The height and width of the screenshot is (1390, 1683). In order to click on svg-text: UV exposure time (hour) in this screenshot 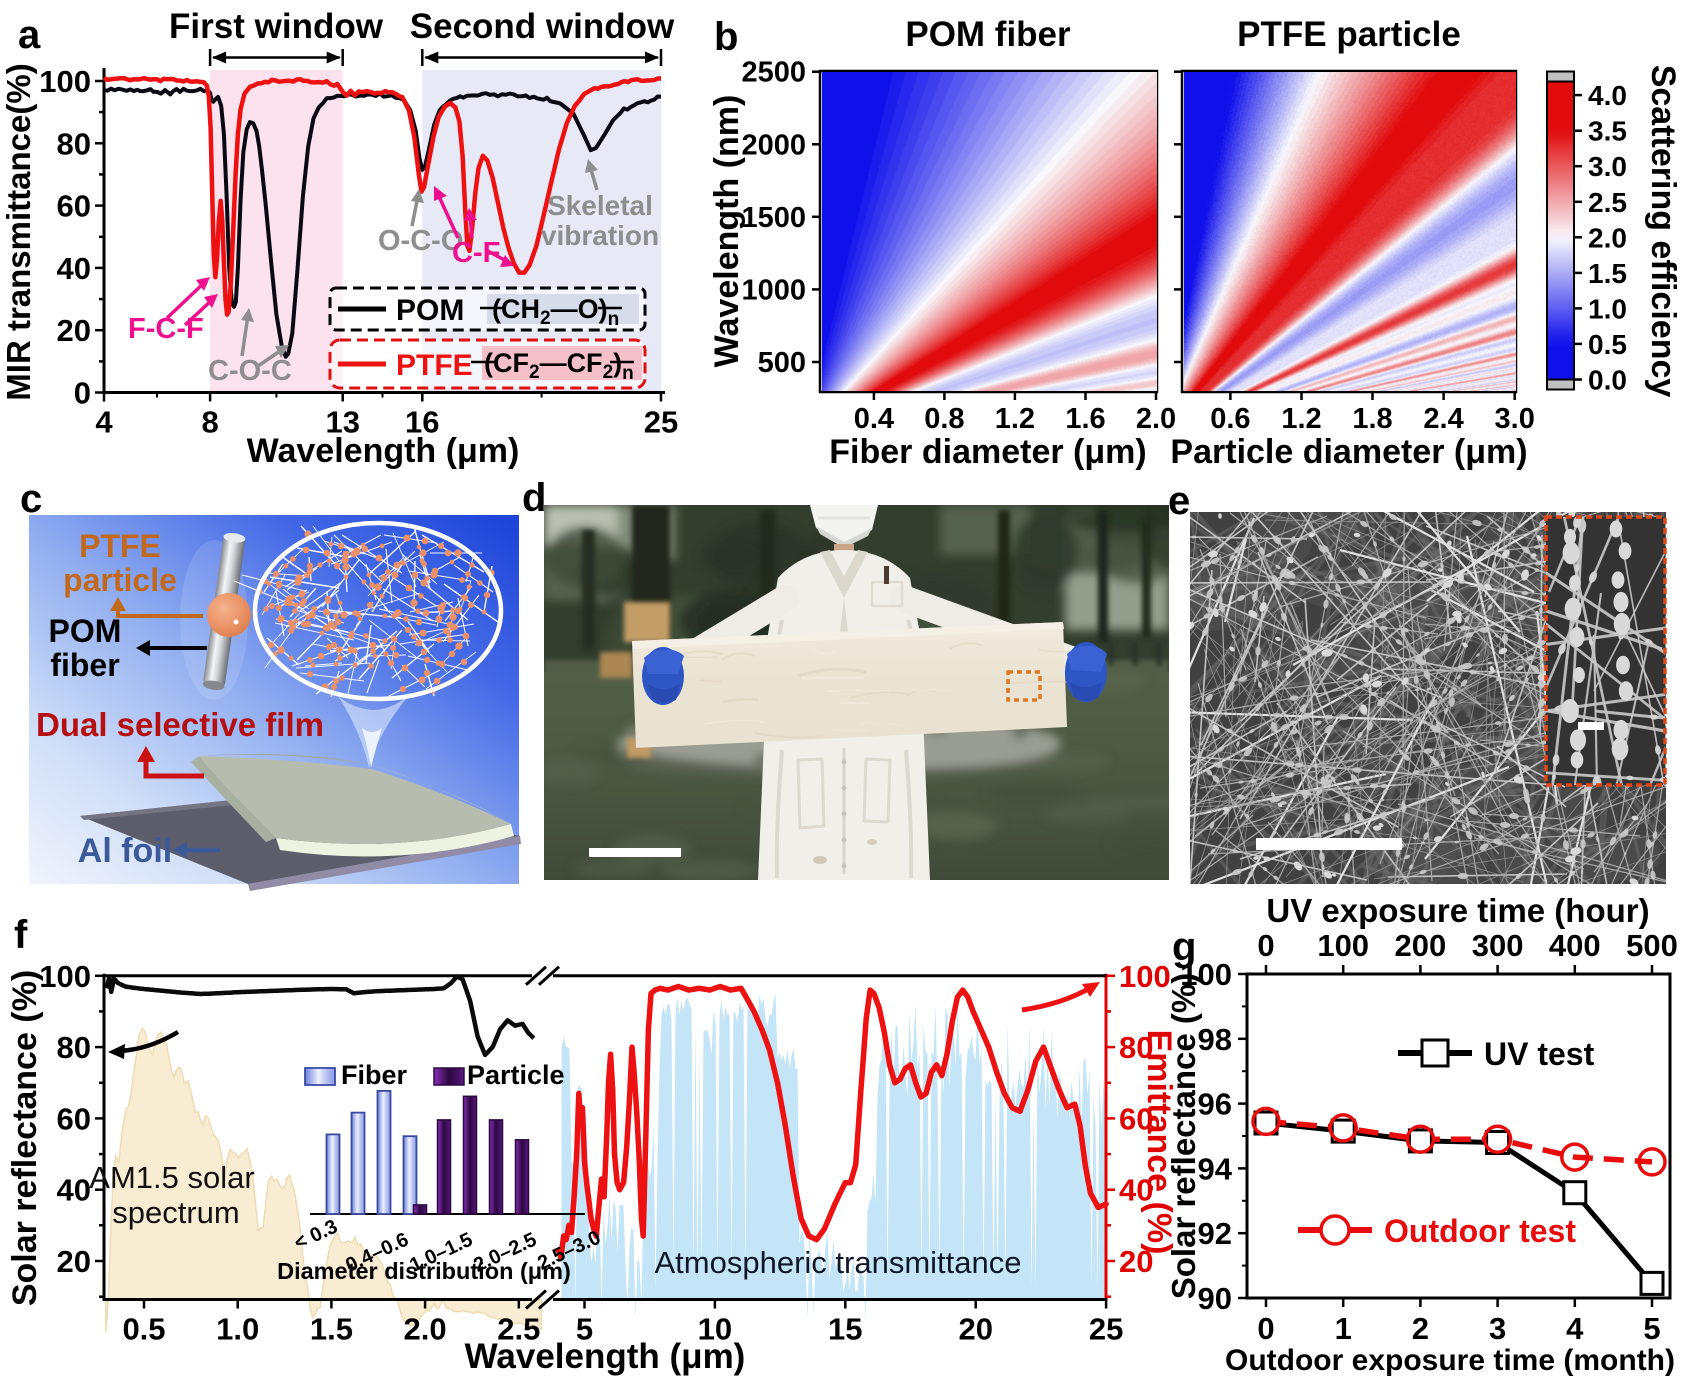, I will do `click(1457, 910)`.